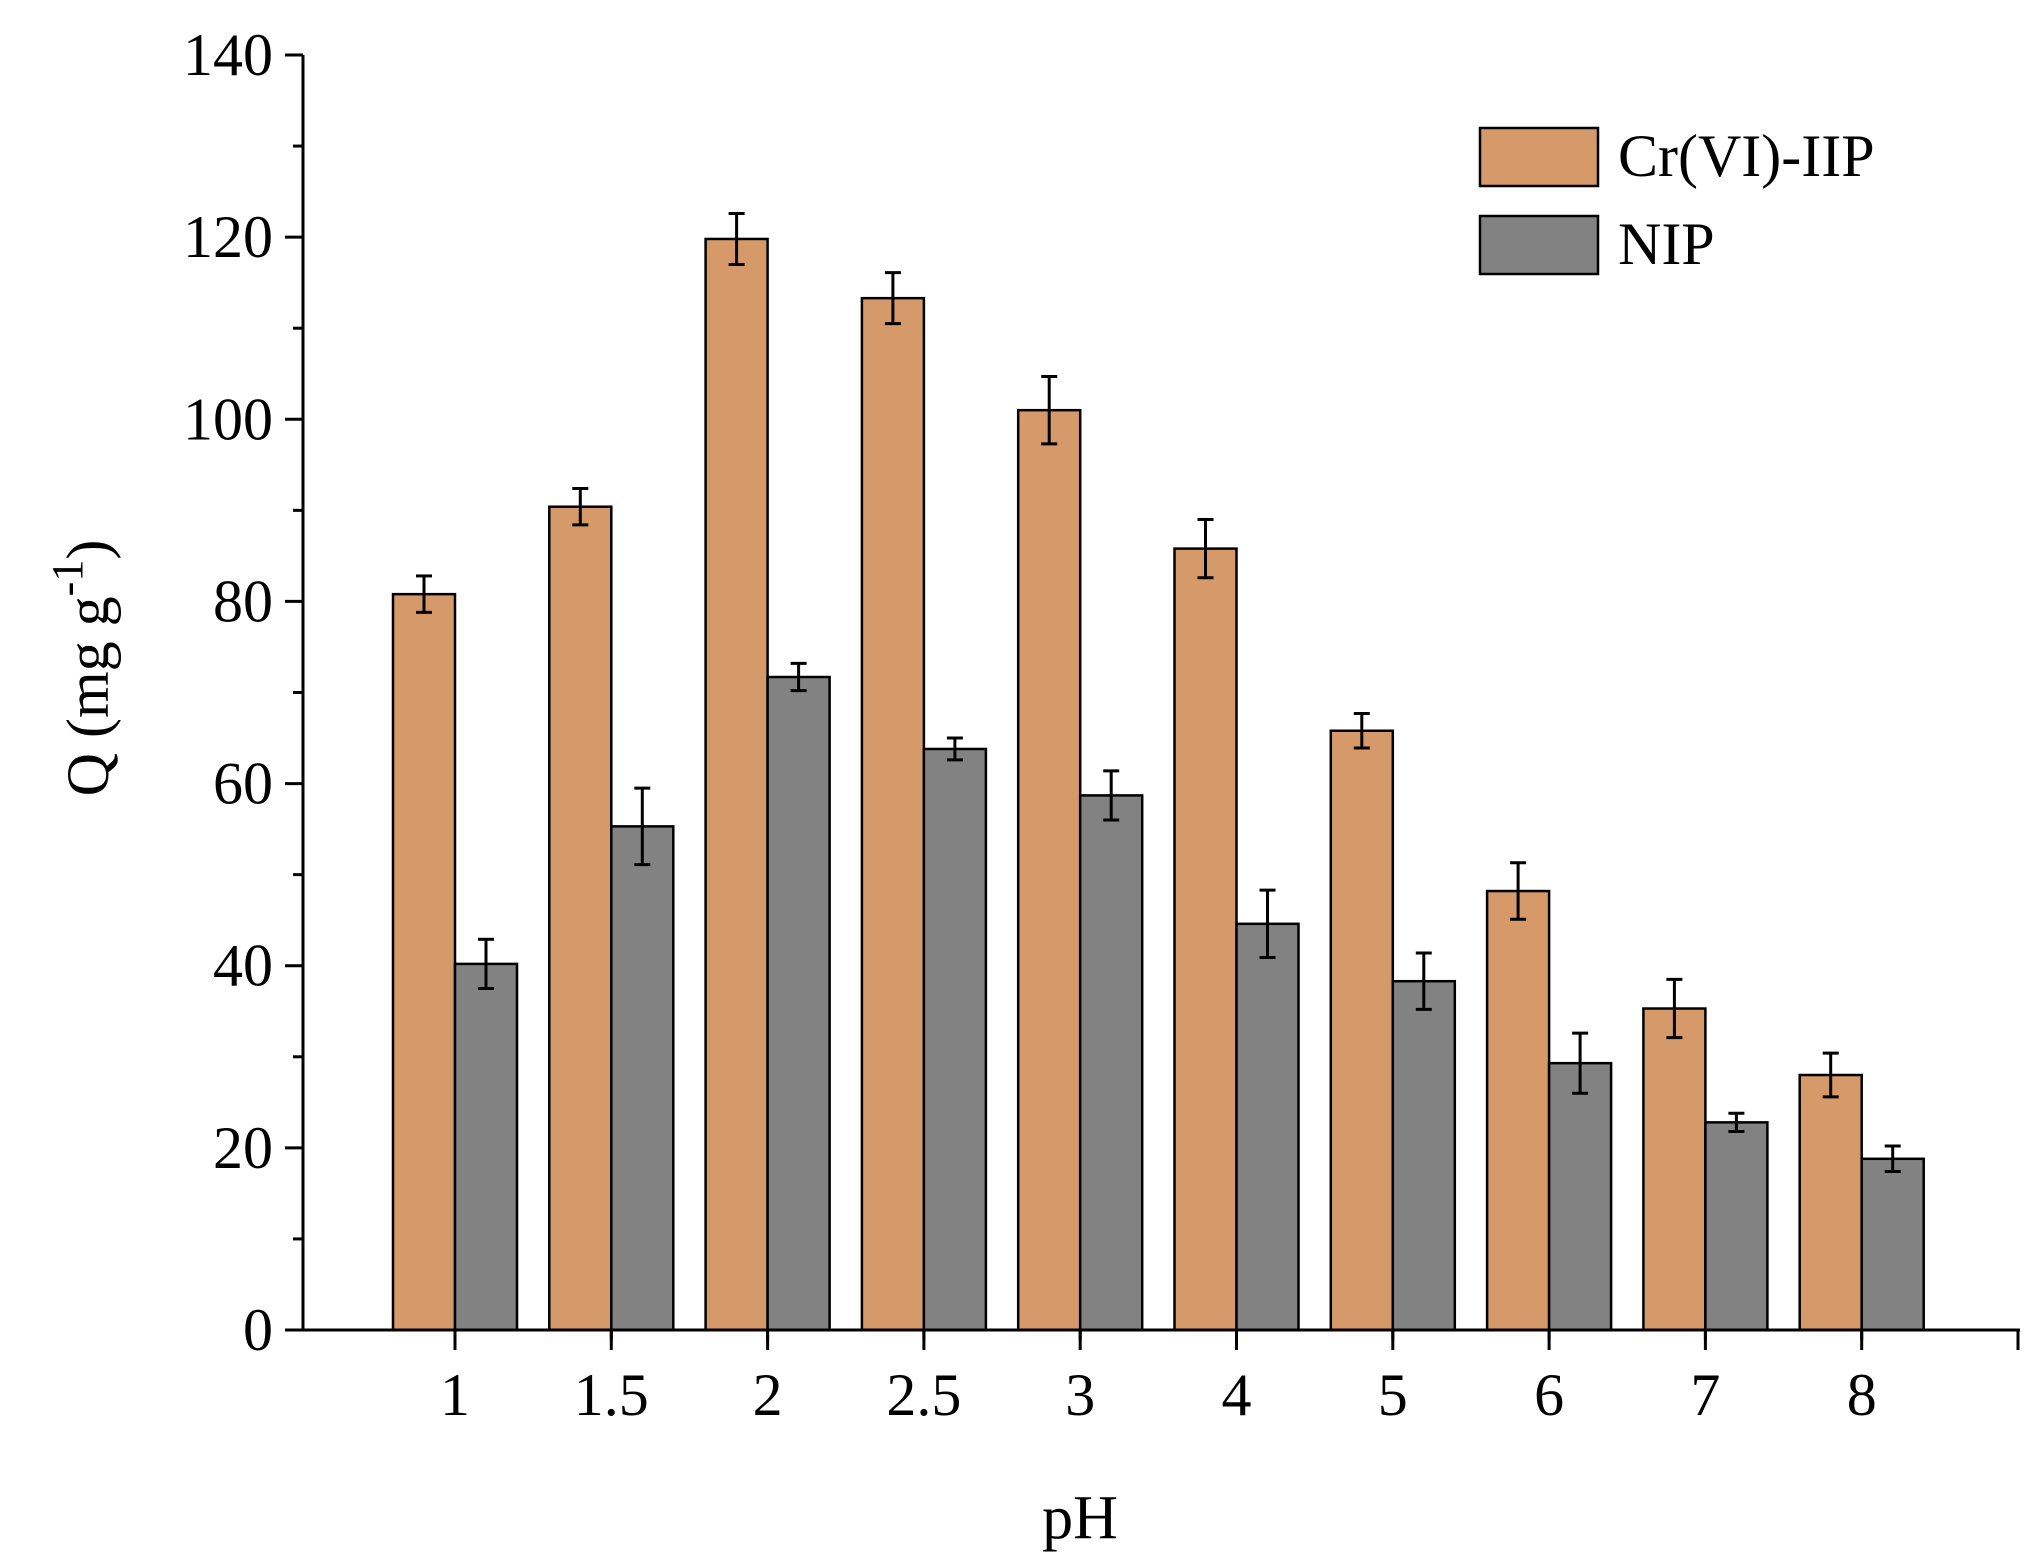  I want to click on legend-swatch-nip, so click(1539, 245).